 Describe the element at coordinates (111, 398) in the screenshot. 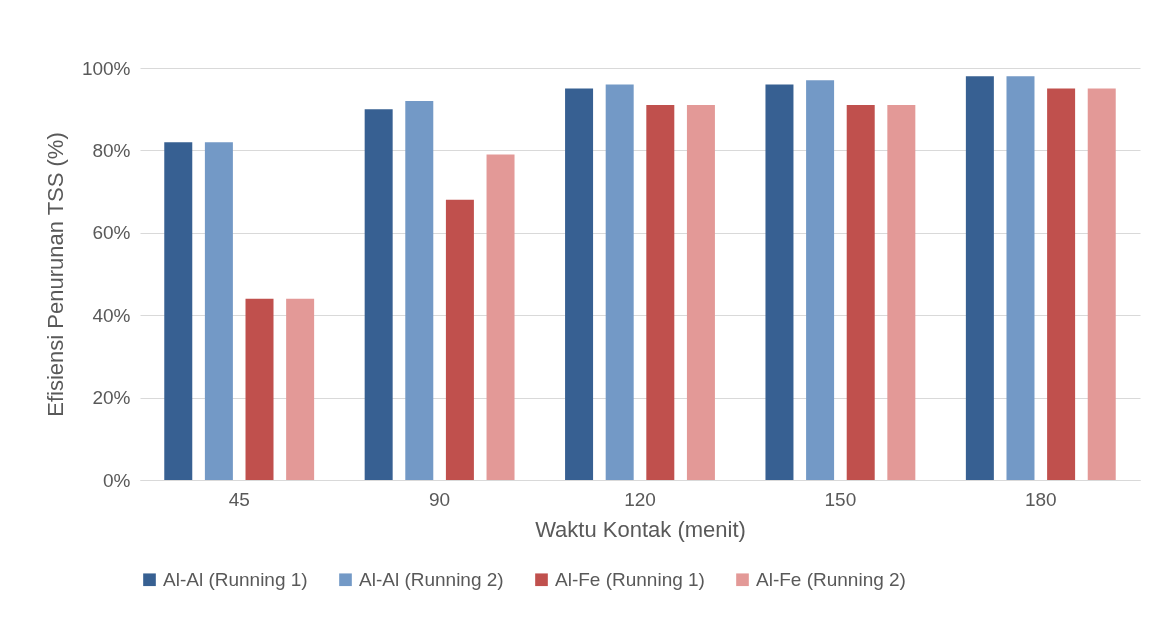

I see `y-tick-label: 20%` at that location.